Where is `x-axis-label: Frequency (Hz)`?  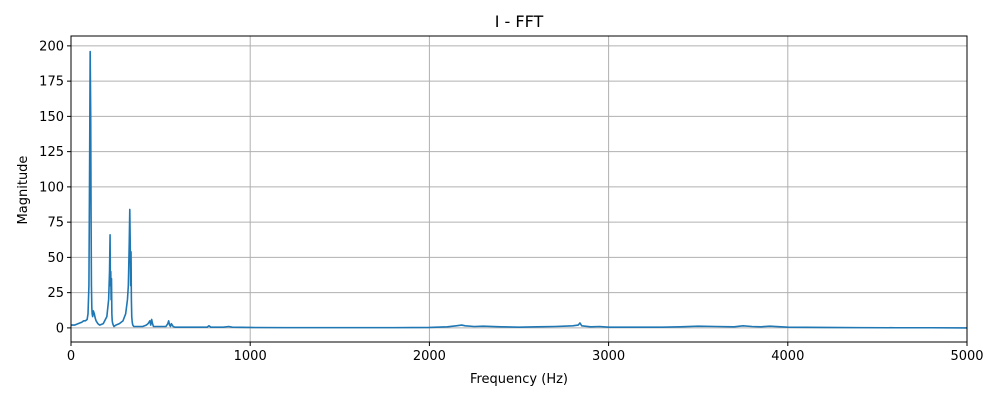 x-axis-label: Frequency (Hz) is located at coordinates (519, 379).